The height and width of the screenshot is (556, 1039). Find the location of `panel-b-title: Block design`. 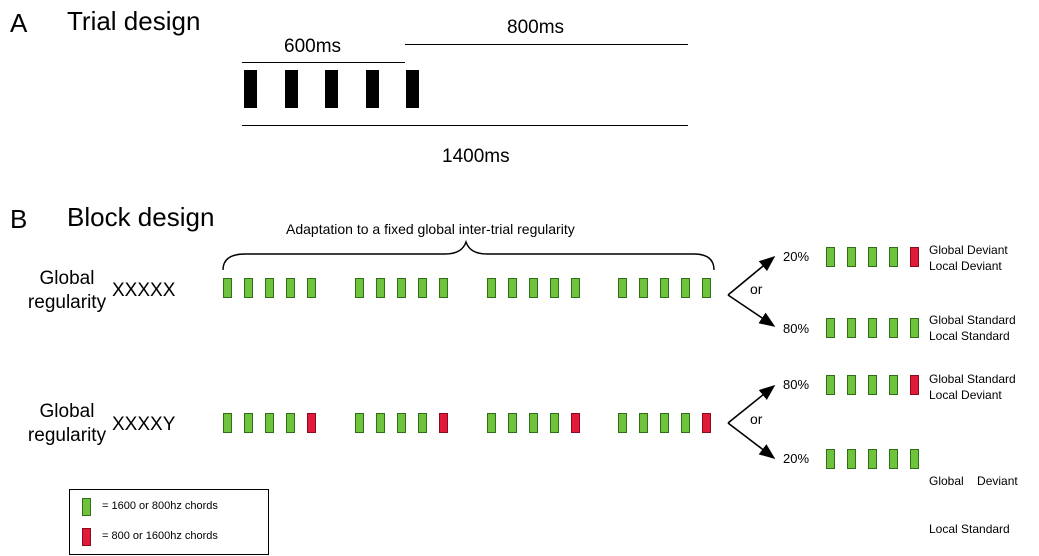

panel-b-title: Block design is located at coordinates (141, 217).